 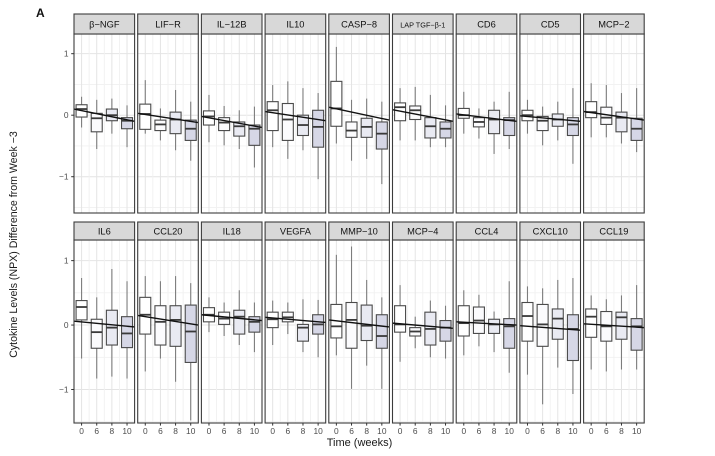 What do you see at coordinates (231, 113) in the screenshot?
I see `facet: IL−12B` at bounding box center [231, 113].